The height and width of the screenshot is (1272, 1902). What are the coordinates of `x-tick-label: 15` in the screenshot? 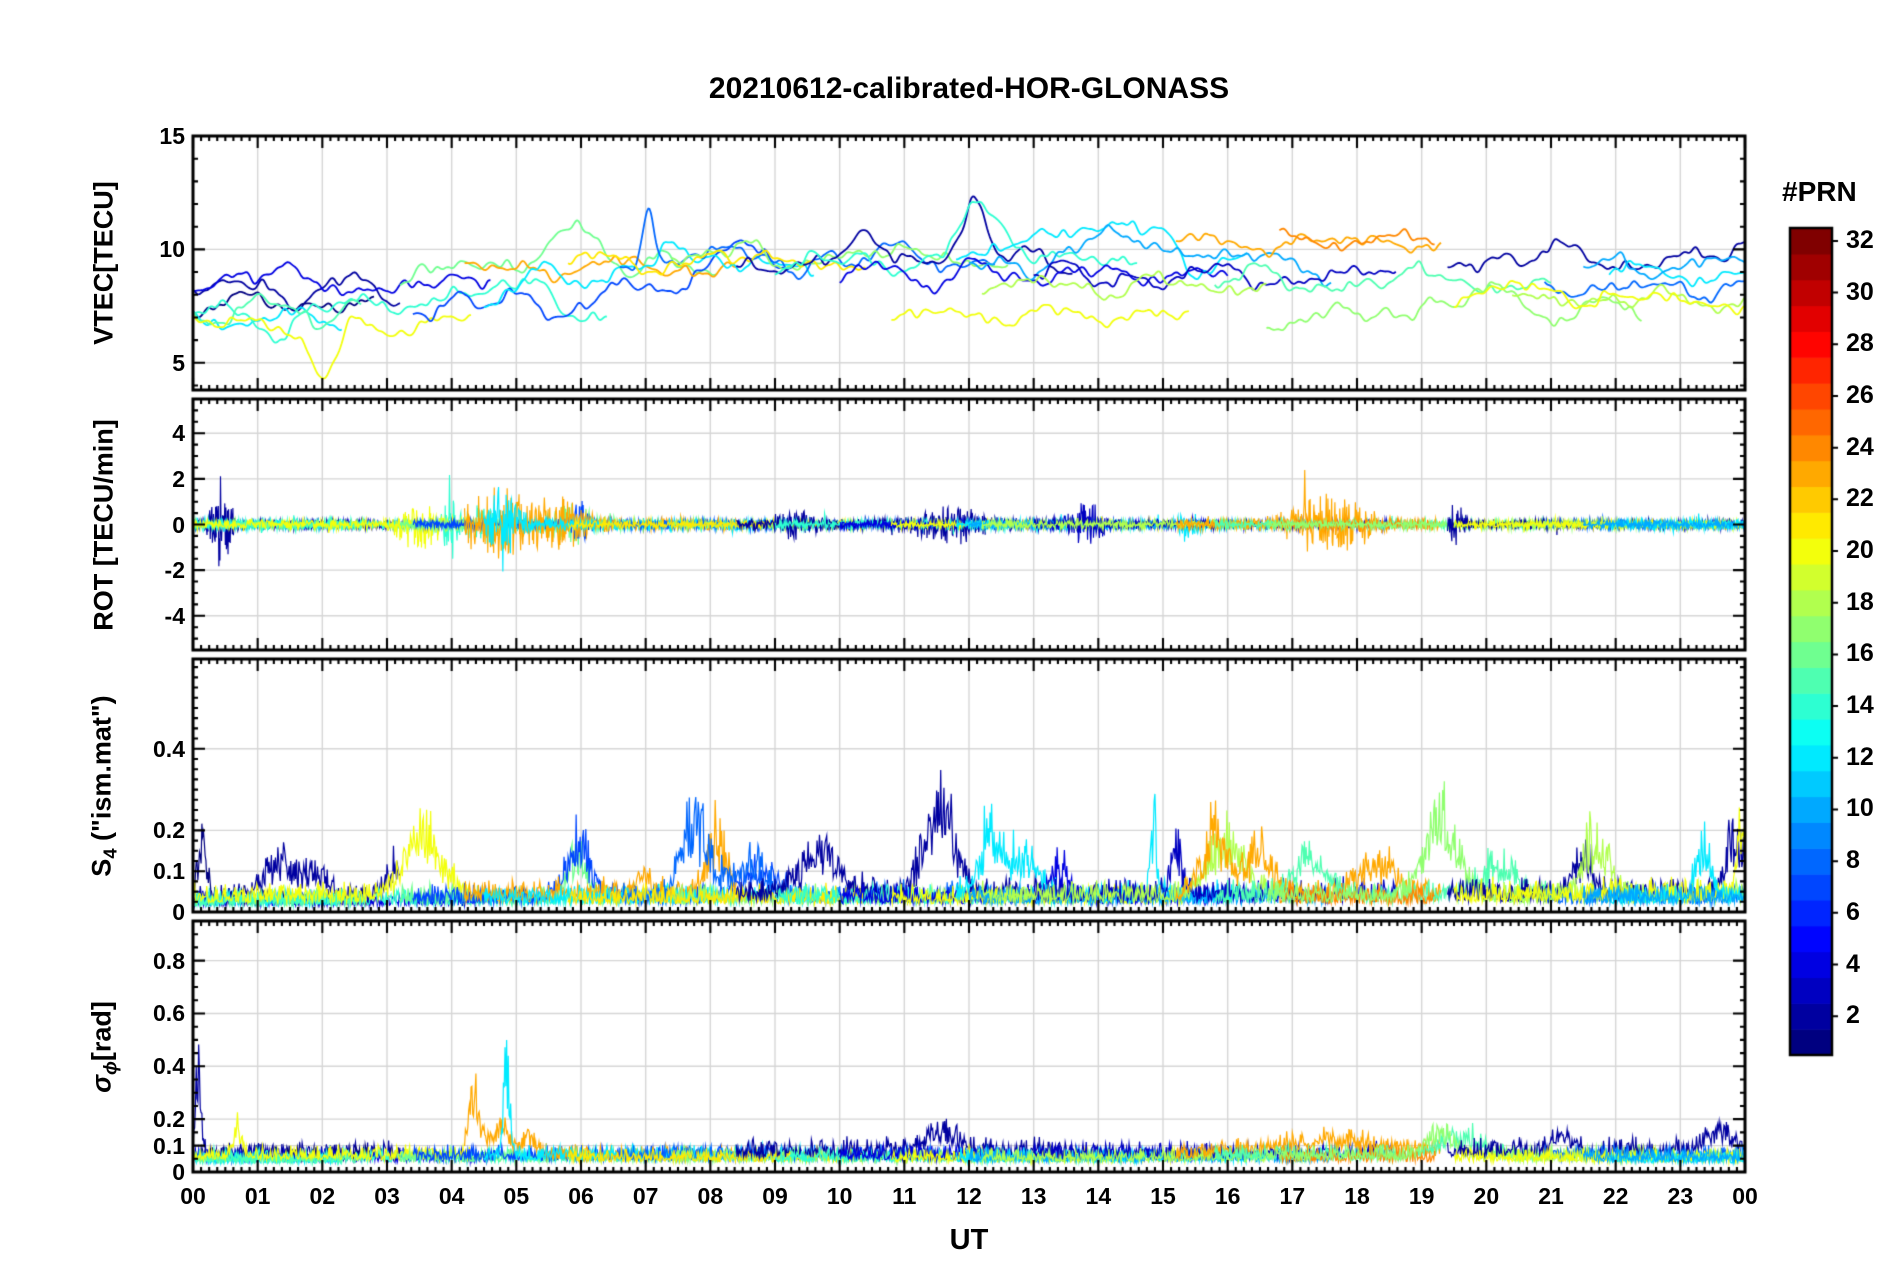 It's located at (1163, 1196).